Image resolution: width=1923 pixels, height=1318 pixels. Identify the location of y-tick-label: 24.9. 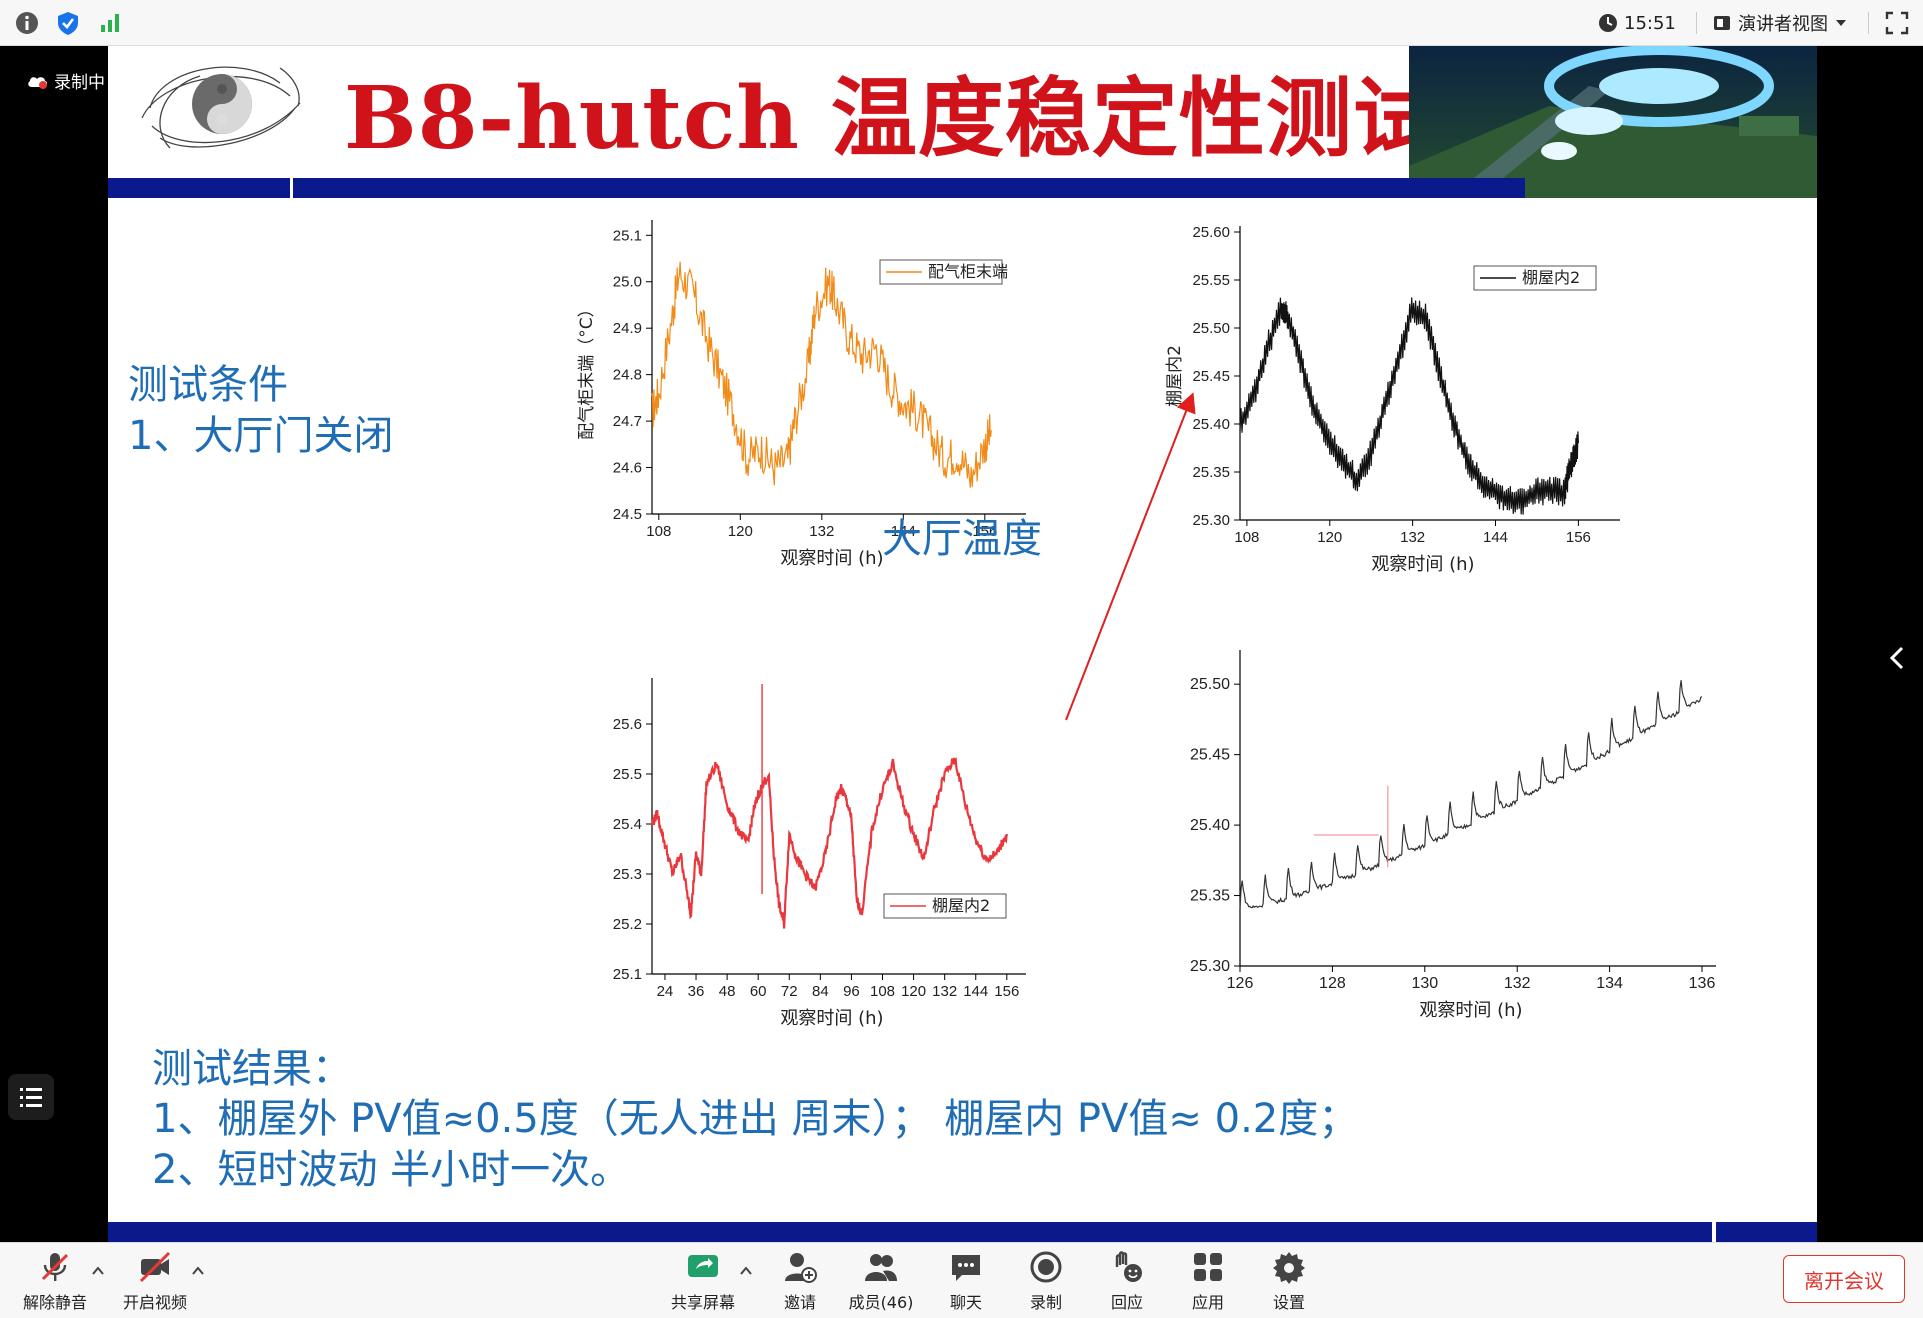
(627, 328).